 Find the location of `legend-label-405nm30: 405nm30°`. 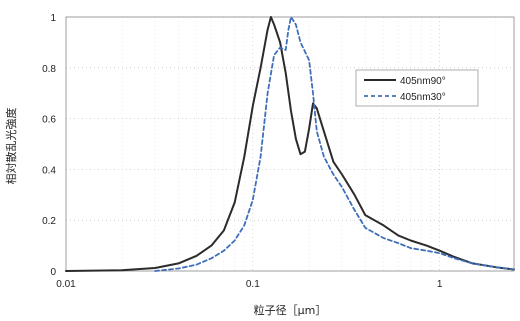

legend-label-405nm30: 405nm30° is located at coordinates (423, 97).